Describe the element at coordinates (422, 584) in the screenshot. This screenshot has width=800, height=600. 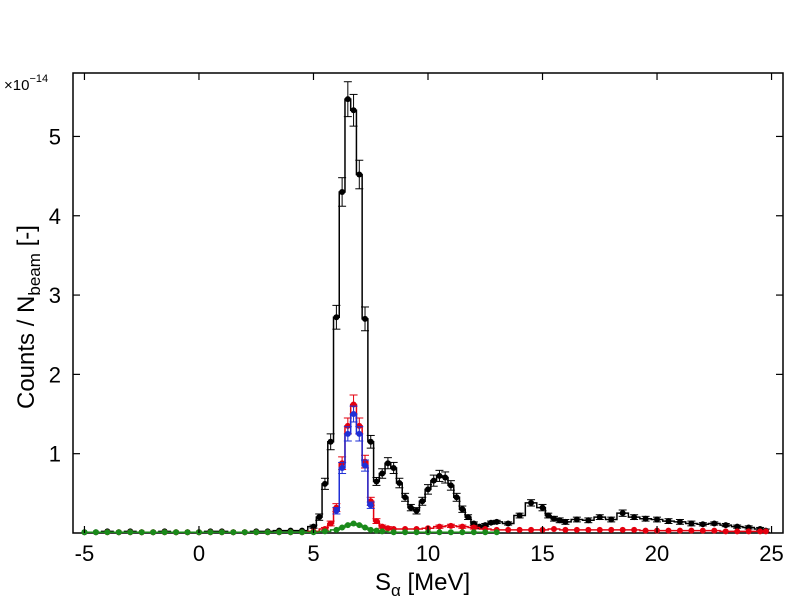
I see `x-axis-title: Sα [MeV]` at that location.